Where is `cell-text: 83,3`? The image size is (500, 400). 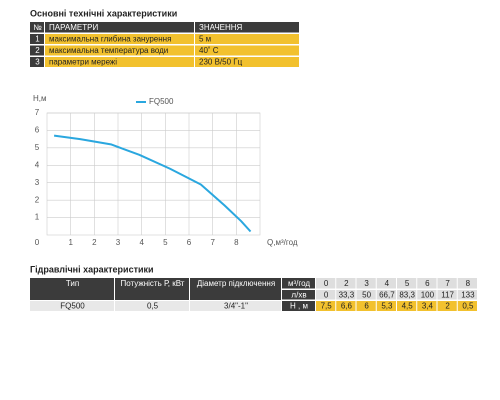 cell-text: 83,3 is located at coordinates (407, 294).